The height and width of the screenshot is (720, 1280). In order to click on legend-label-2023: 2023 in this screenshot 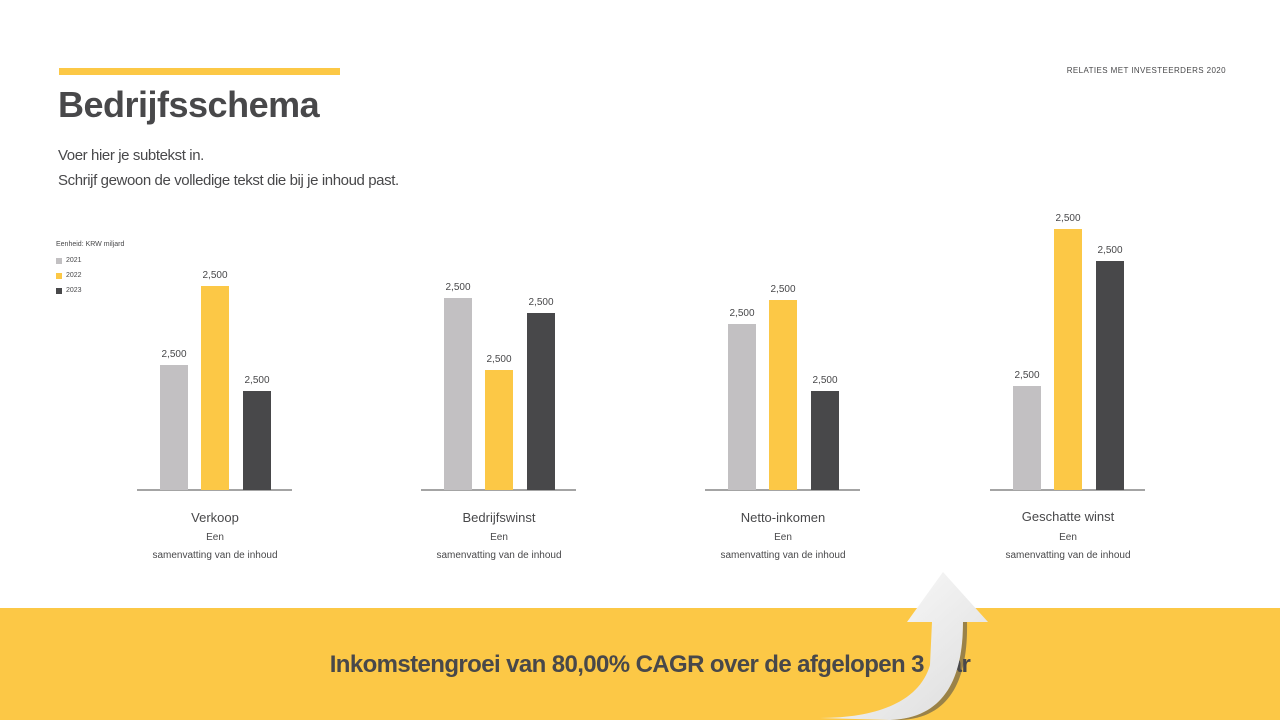, I will do `click(74, 290)`.